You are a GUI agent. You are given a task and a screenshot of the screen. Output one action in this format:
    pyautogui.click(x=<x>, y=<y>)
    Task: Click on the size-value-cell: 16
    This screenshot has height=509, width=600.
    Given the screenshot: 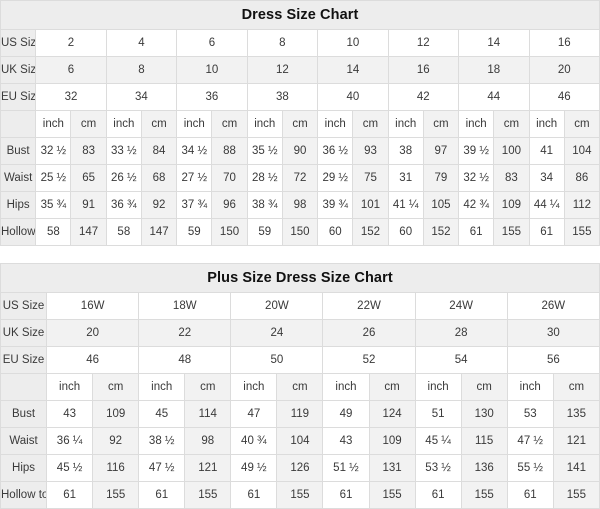 What is the action you would take?
    pyautogui.click(x=423, y=70)
    